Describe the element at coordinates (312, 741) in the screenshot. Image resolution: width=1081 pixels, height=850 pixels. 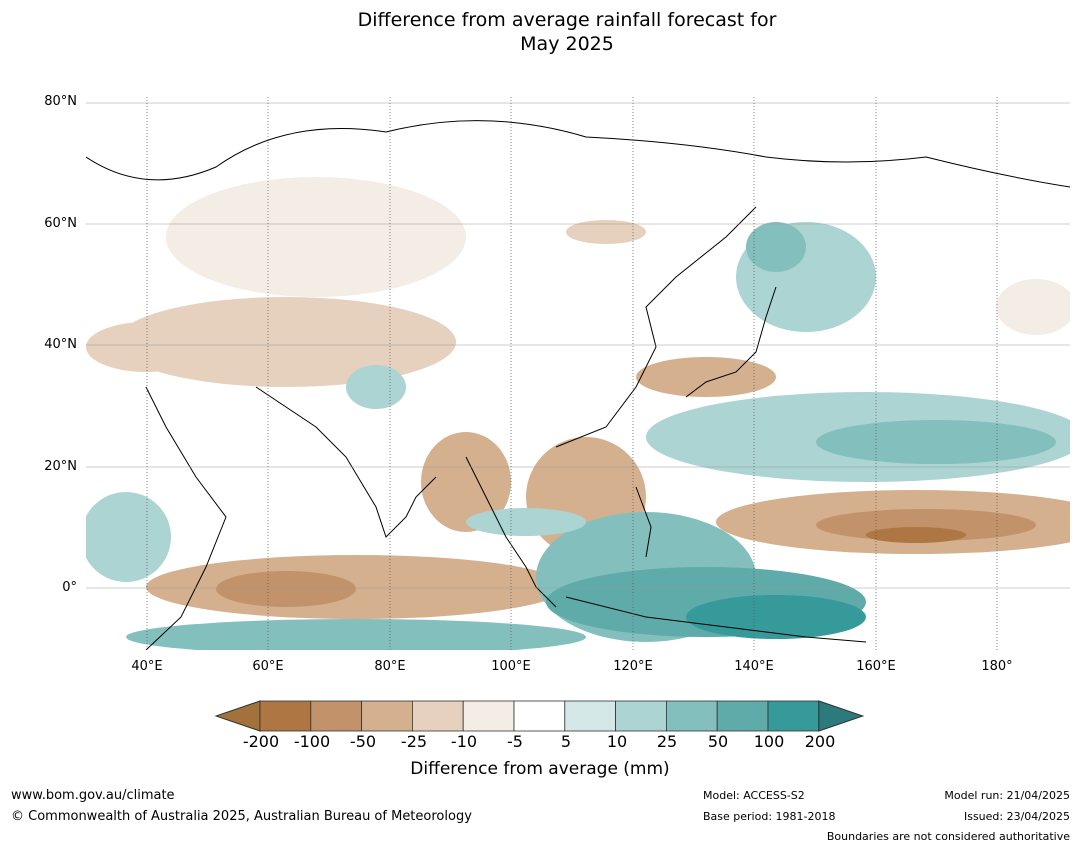
I see `colorbar-tick-2: -100` at that location.